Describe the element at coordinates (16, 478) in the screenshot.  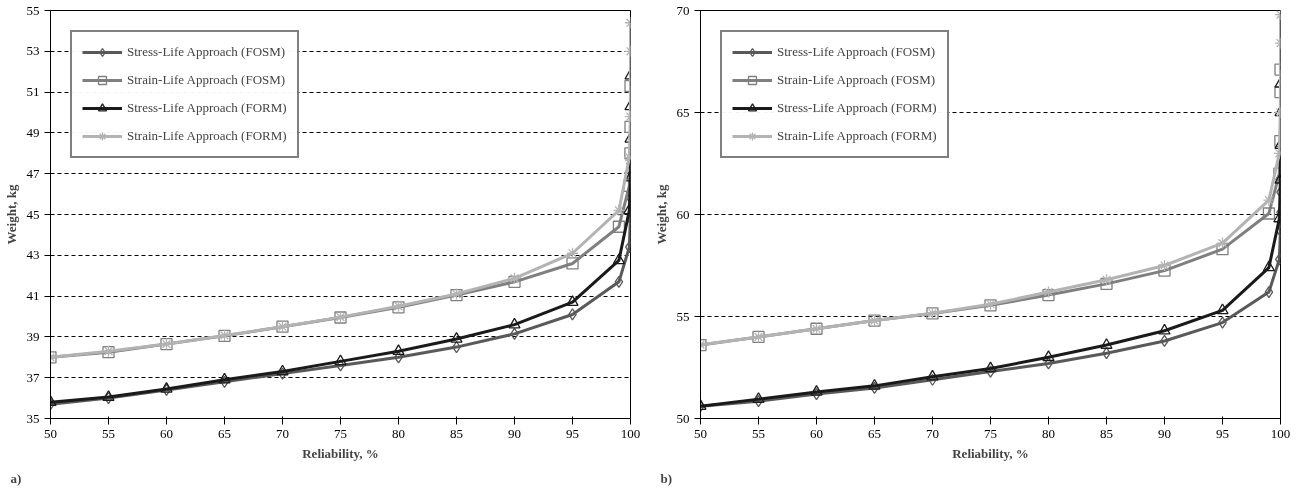
I see `text: a)` at that location.